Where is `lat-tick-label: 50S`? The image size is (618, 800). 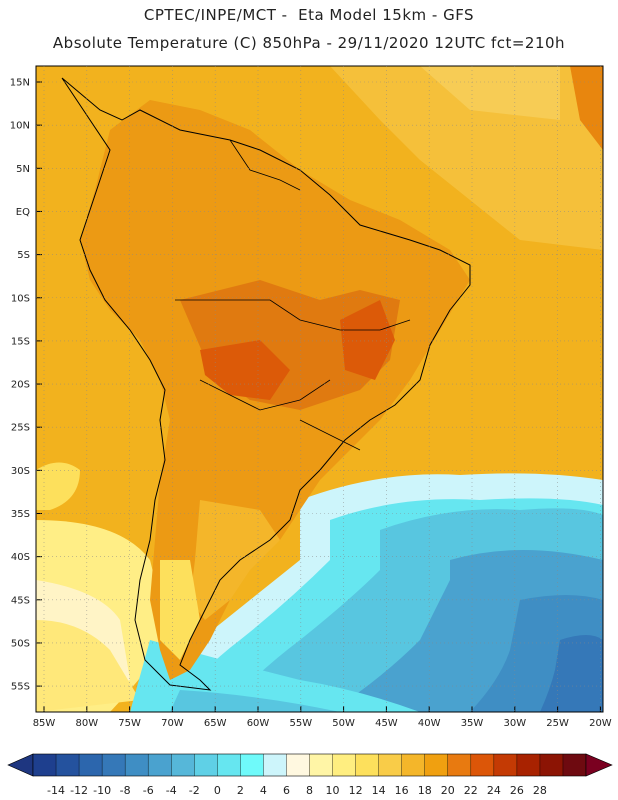 lat-tick-label: 50S is located at coordinates (20, 643).